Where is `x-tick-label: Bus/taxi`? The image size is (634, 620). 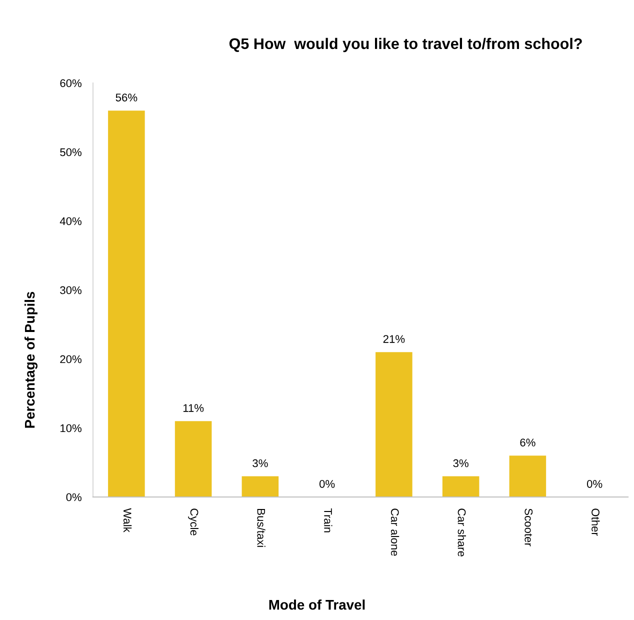
x-tick-label: Bus/taxi is located at coordinates (261, 528).